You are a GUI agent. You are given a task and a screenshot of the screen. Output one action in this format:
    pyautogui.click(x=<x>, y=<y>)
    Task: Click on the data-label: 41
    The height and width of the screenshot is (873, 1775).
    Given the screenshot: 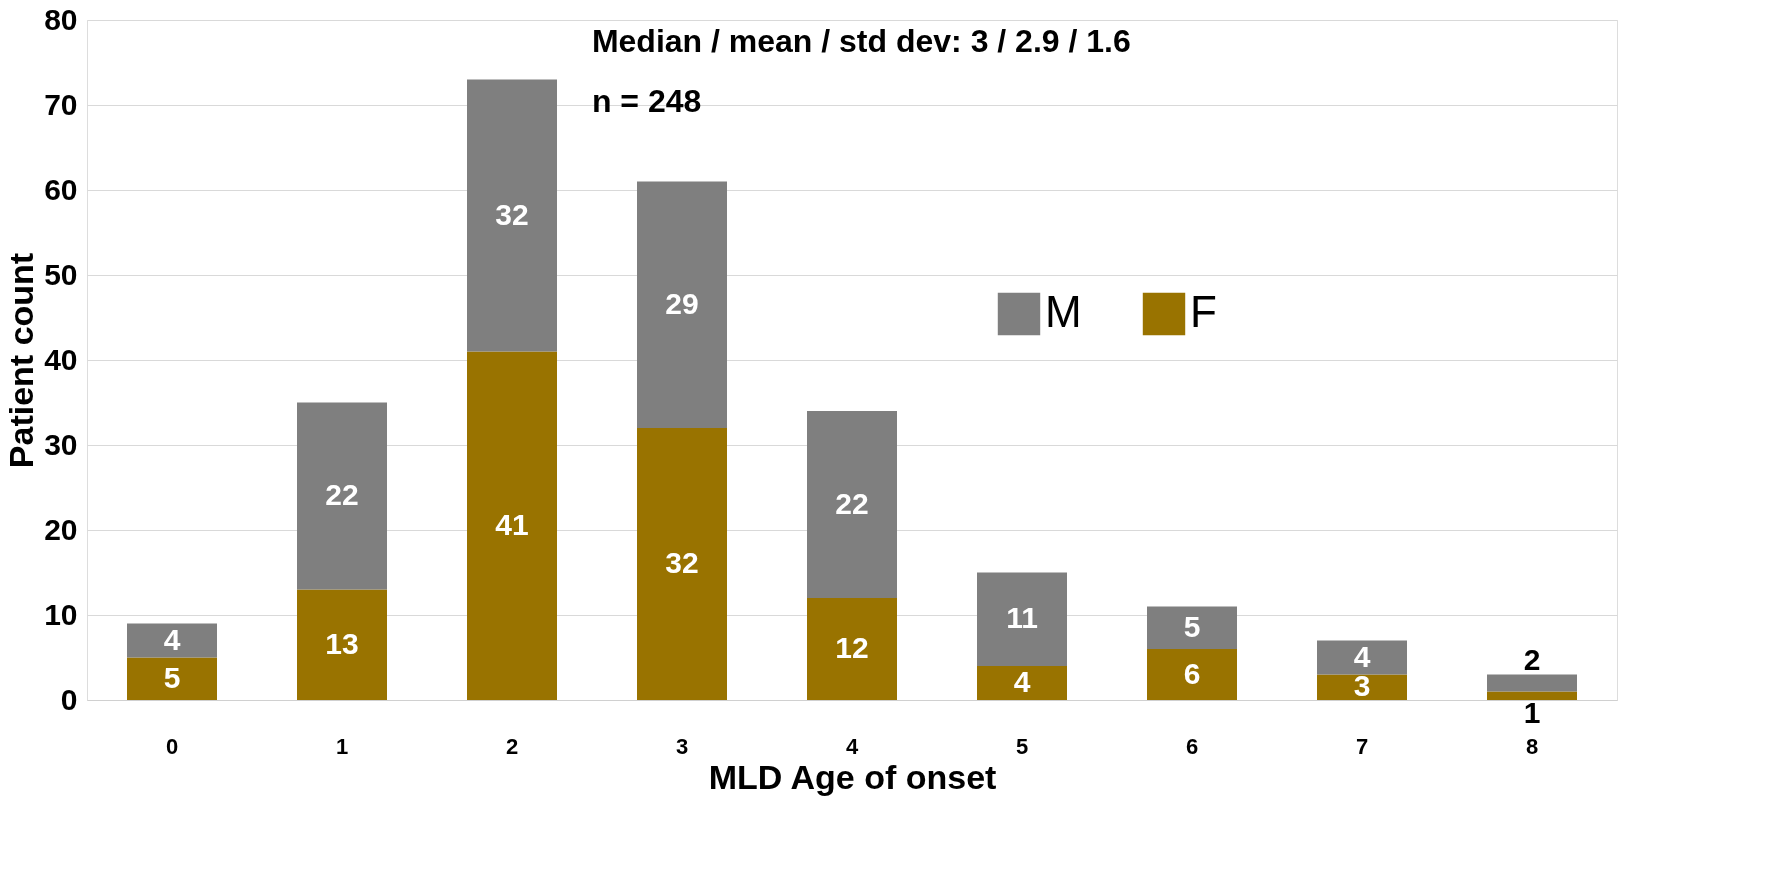 What is the action you would take?
    pyautogui.click(x=512, y=524)
    